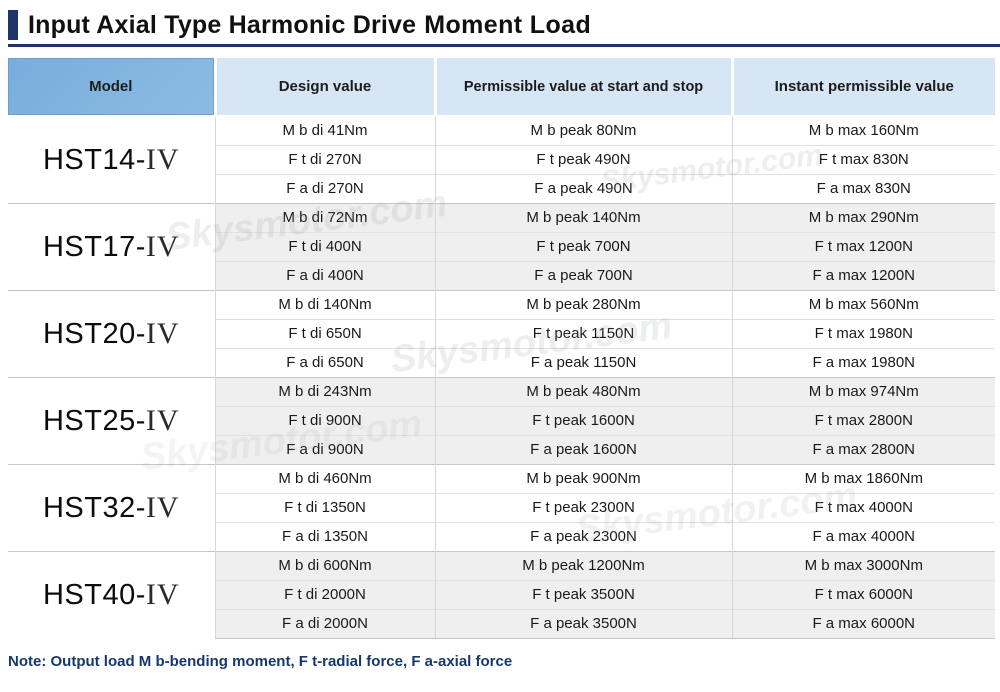 This screenshot has height=692, width=1000. I want to click on permissible-value-cell: M b peak 480Nm, so click(583, 391).